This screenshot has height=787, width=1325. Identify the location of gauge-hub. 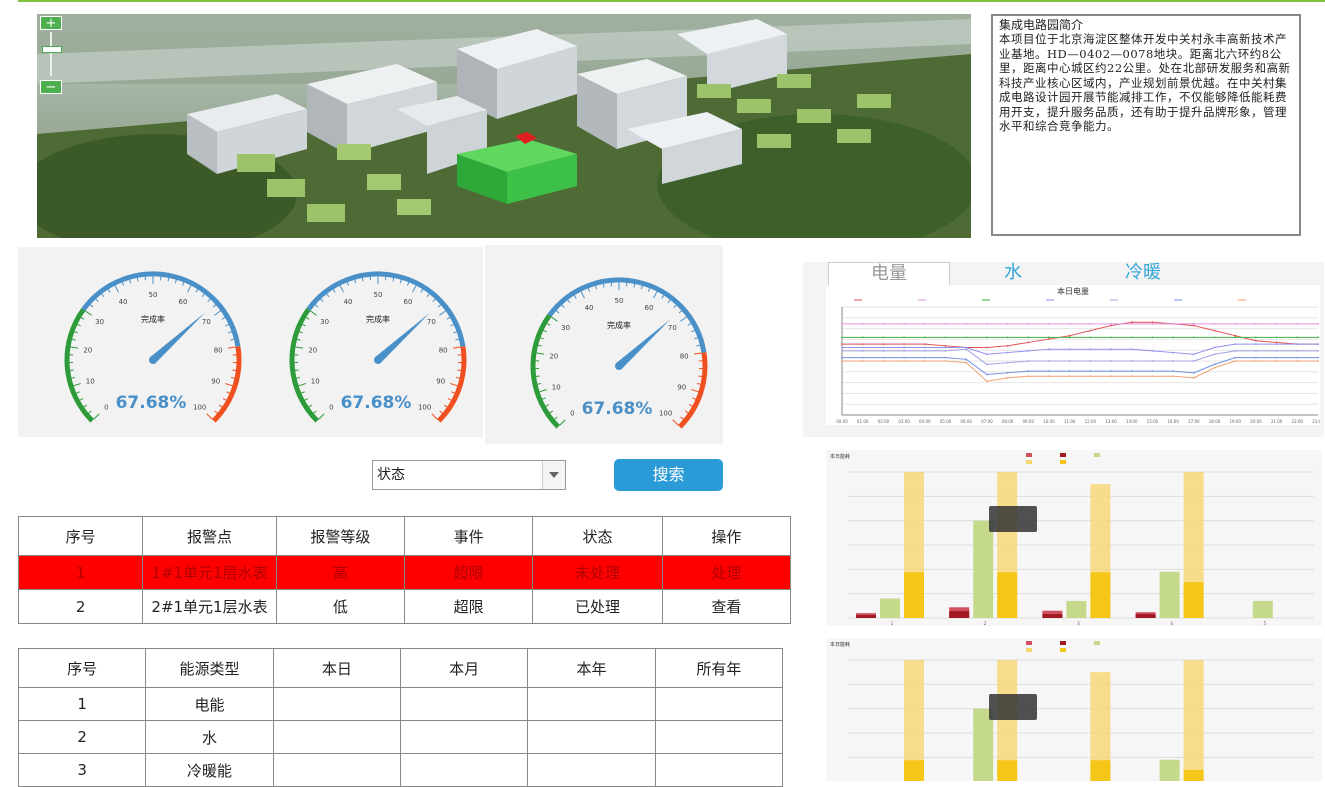
(619, 366).